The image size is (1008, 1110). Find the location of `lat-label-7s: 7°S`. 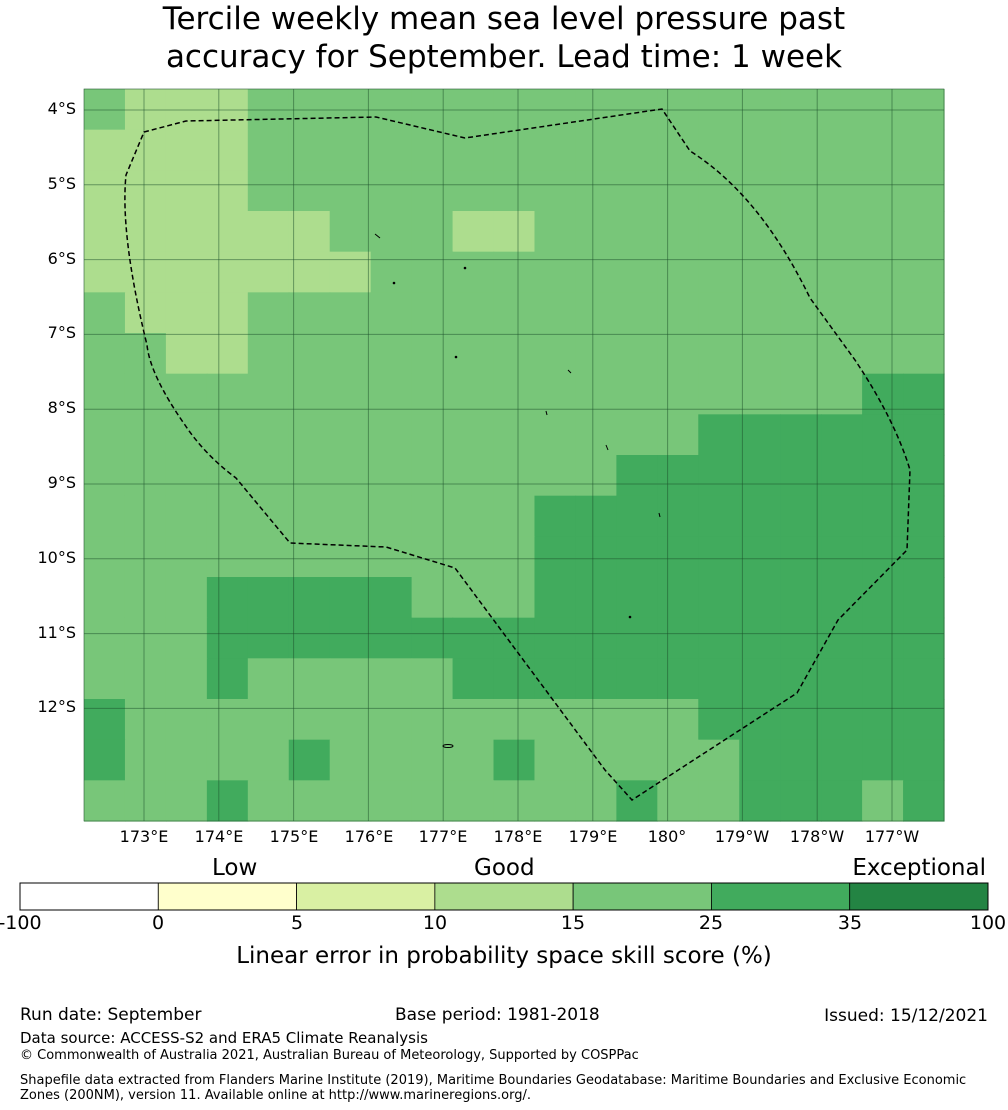

lat-label-7s: 7°S is located at coordinates (61, 332).